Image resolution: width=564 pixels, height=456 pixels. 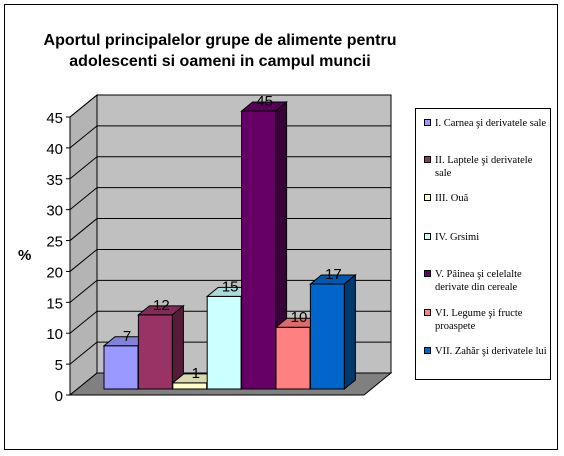 What do you see at coordinates (293, 358) in the screenshot?
I see `bar-6-front` at bounding box center [293, 358].